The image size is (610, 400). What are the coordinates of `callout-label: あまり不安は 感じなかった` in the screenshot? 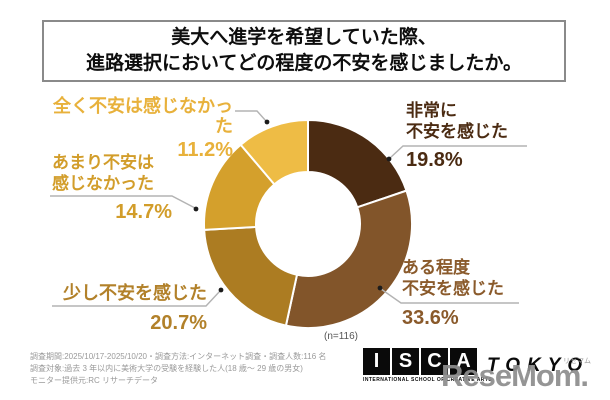 It's located at (103, 173).